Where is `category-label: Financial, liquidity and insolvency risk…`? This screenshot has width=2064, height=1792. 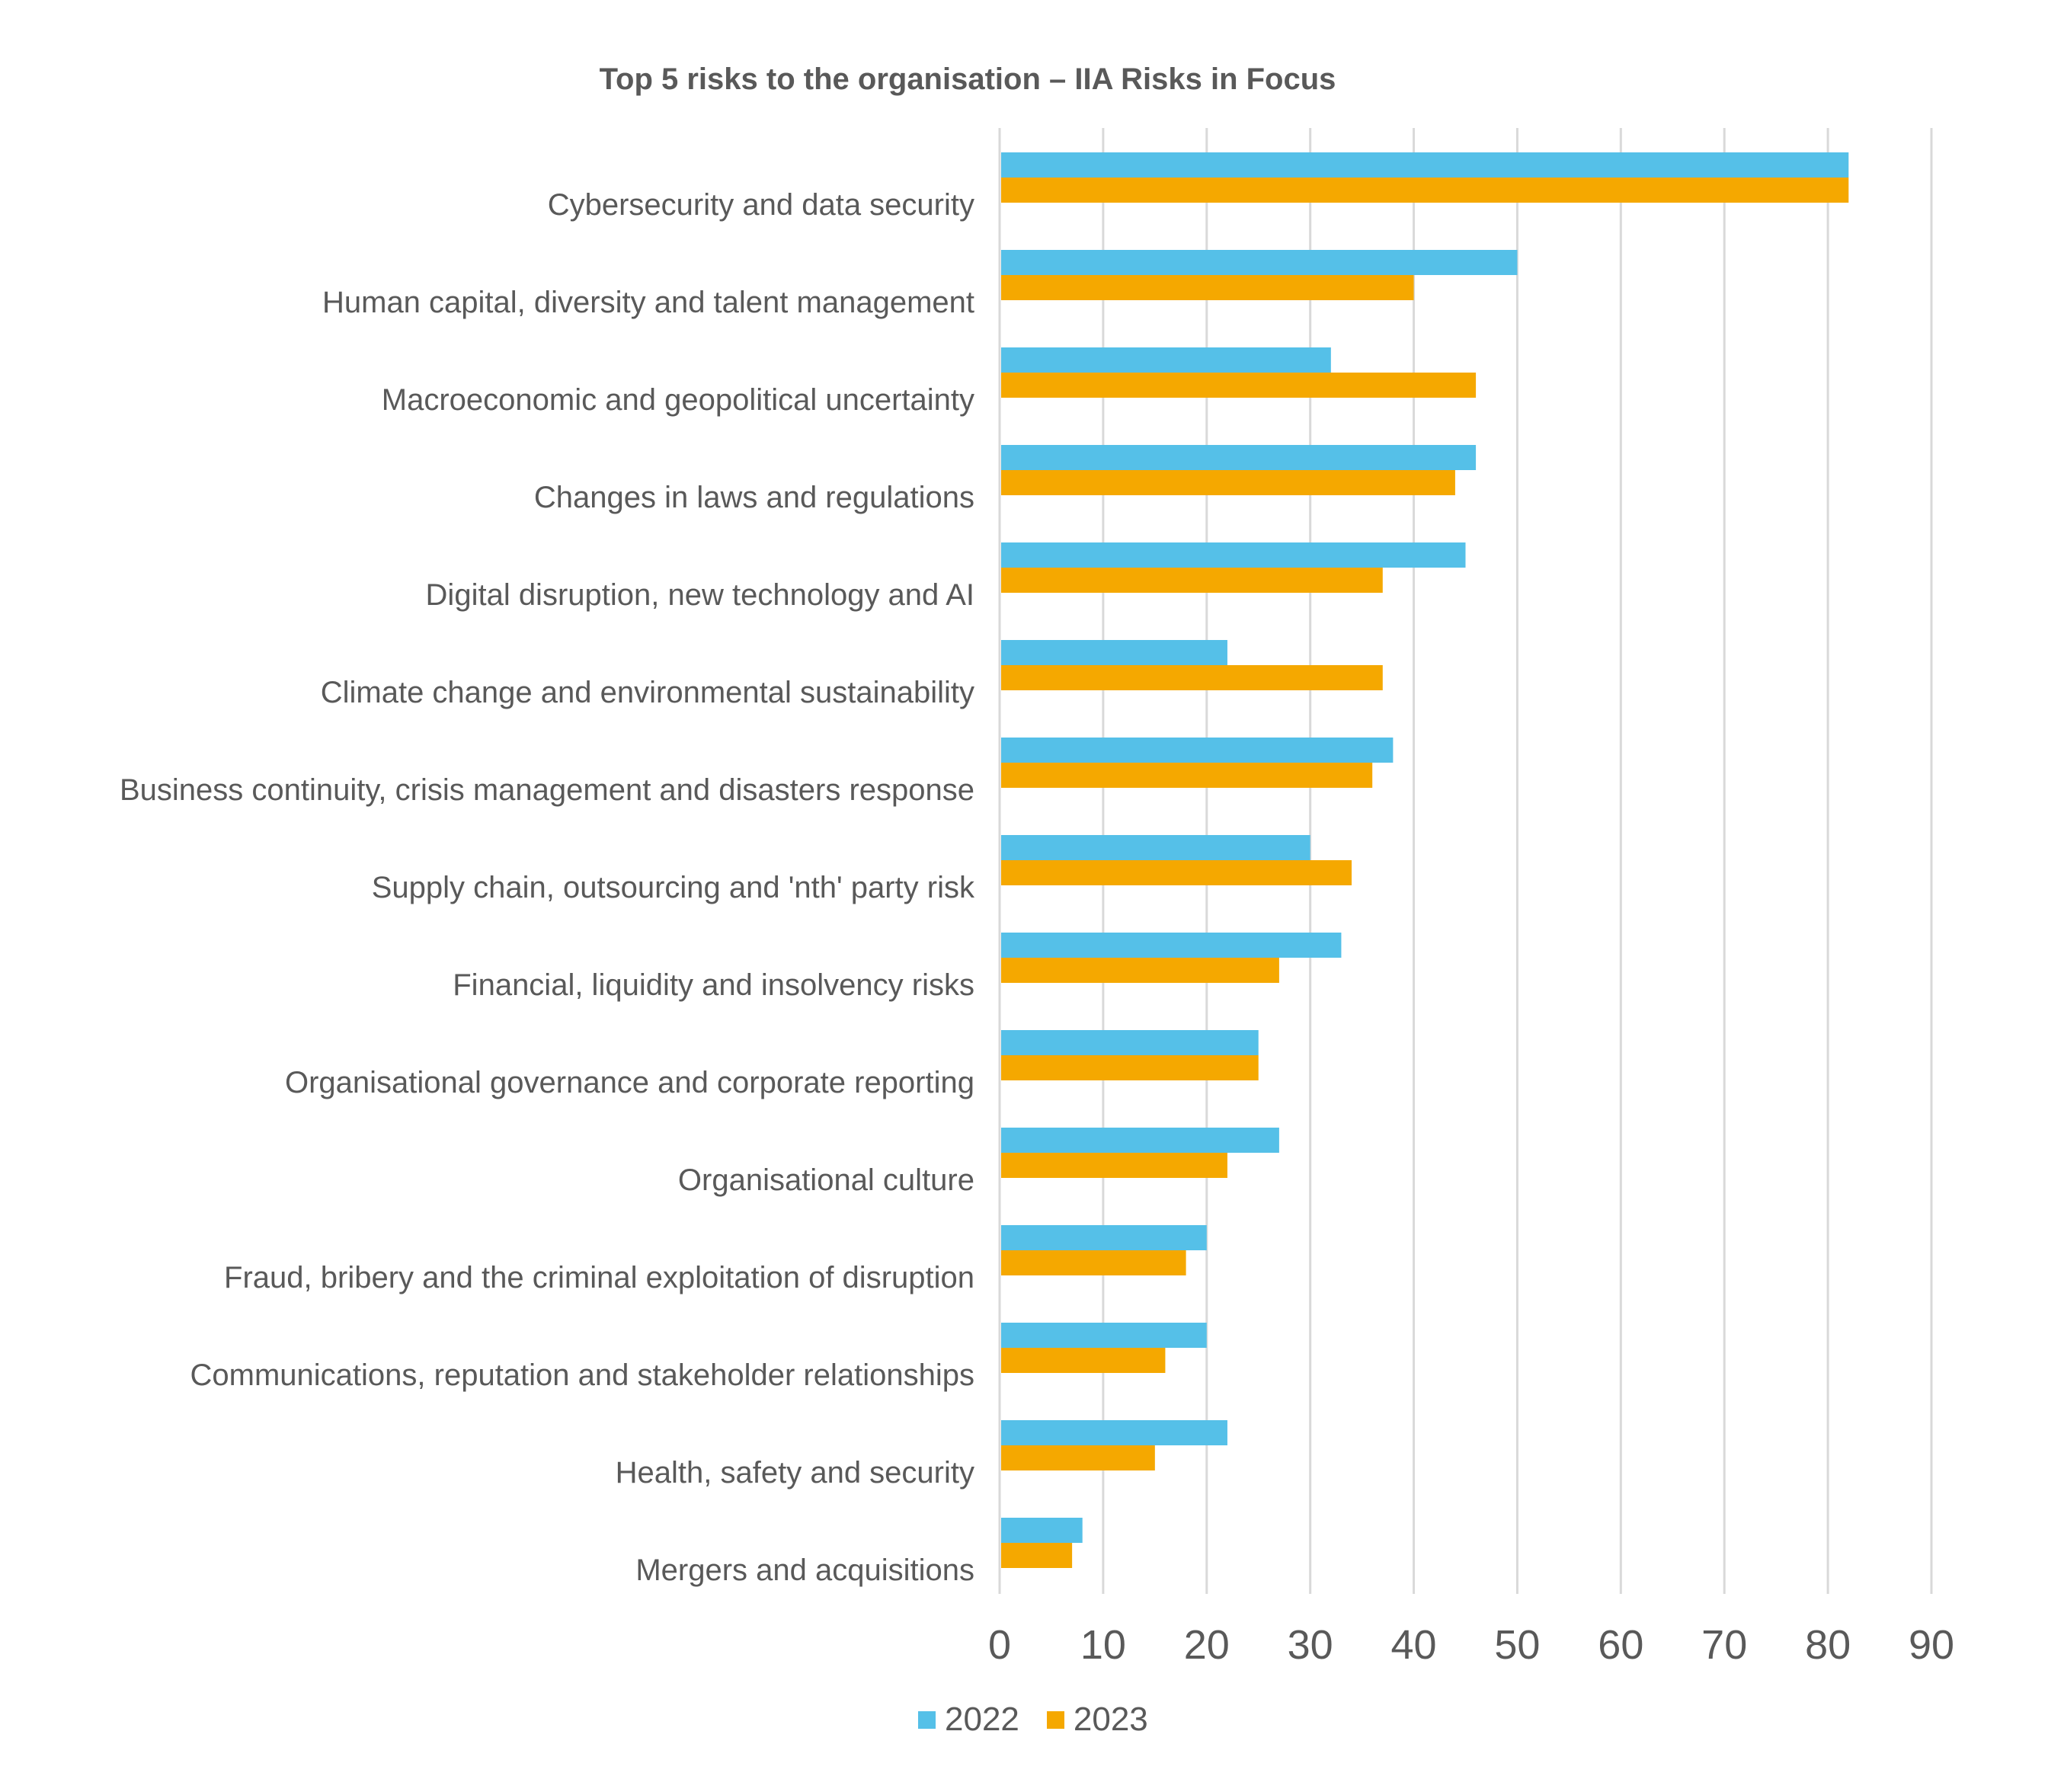 category-label: Financial, liquidity and insolvency risk… is located at coordinates (713, 985).